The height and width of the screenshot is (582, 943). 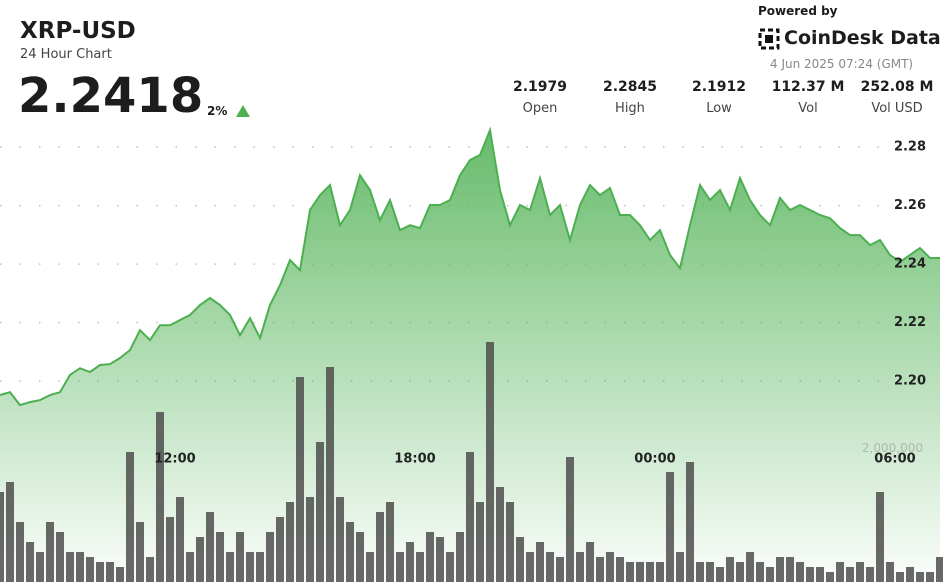 I want to click on y-tick-label: 2.28, so click(x=910, y=147).